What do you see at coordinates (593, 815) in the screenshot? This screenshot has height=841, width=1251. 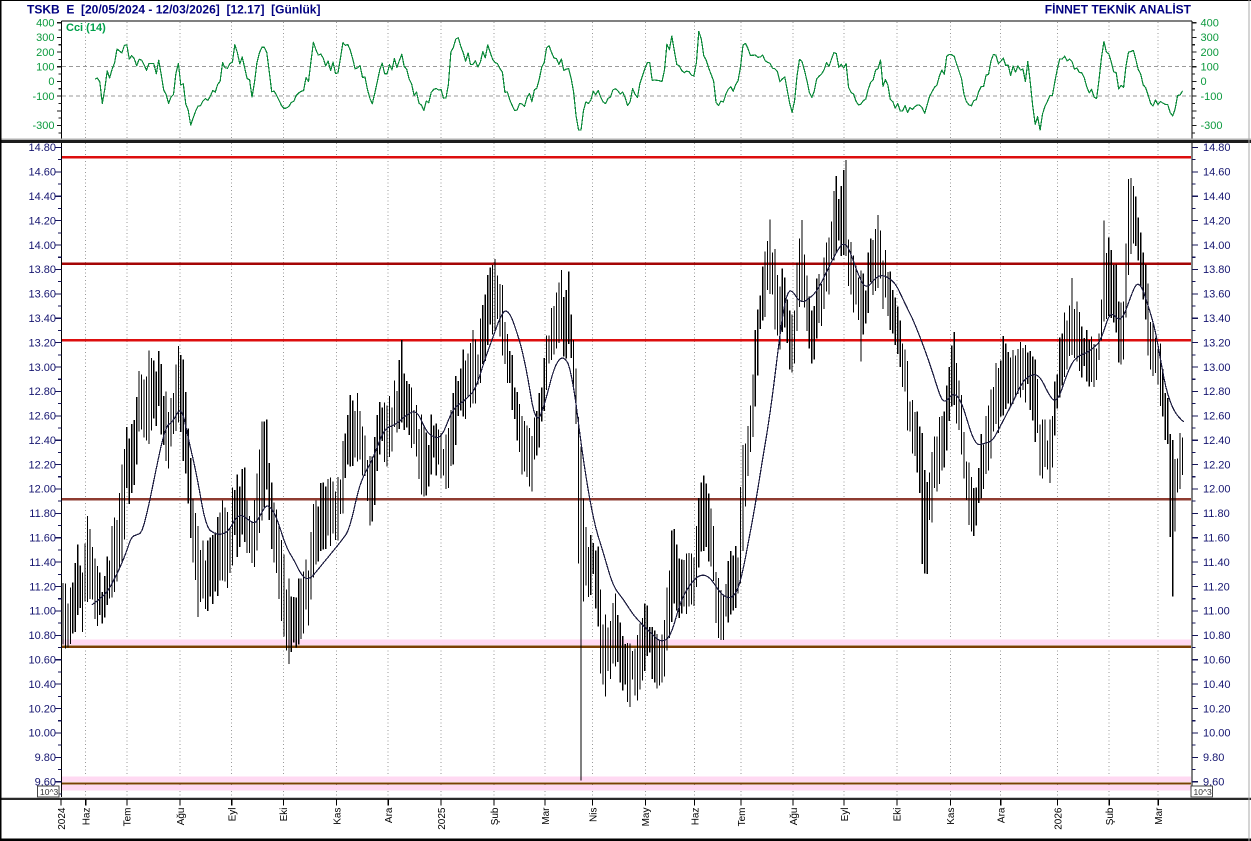 I see `svg-text: Nis` at bounding box center [593, 815].